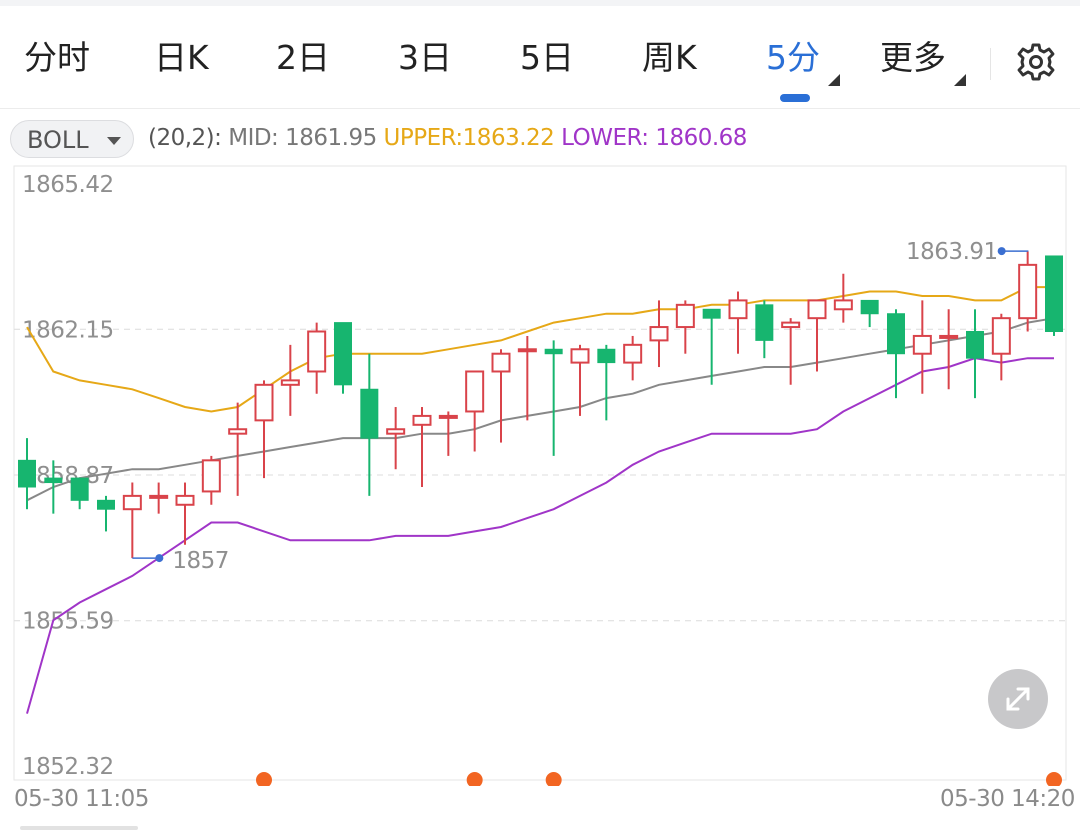 The width and height of the screenshot is (1080, 830). I want to click on y-tick-label: 1862.15, so click(68, 330).